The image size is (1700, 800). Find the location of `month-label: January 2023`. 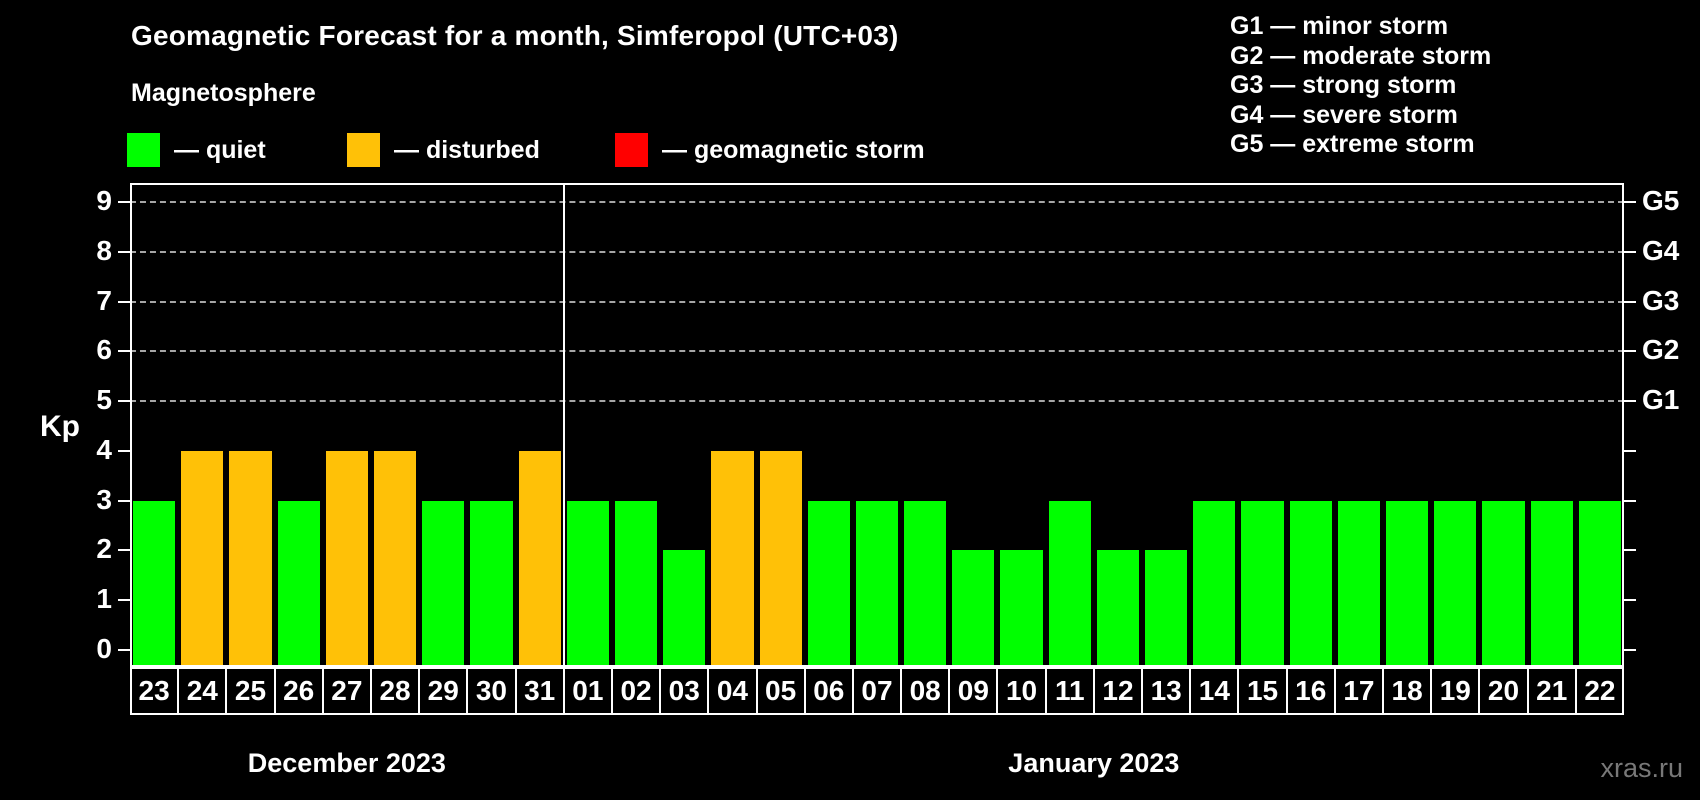

month-label: January 2023 is located at coordinates (1094, 763).